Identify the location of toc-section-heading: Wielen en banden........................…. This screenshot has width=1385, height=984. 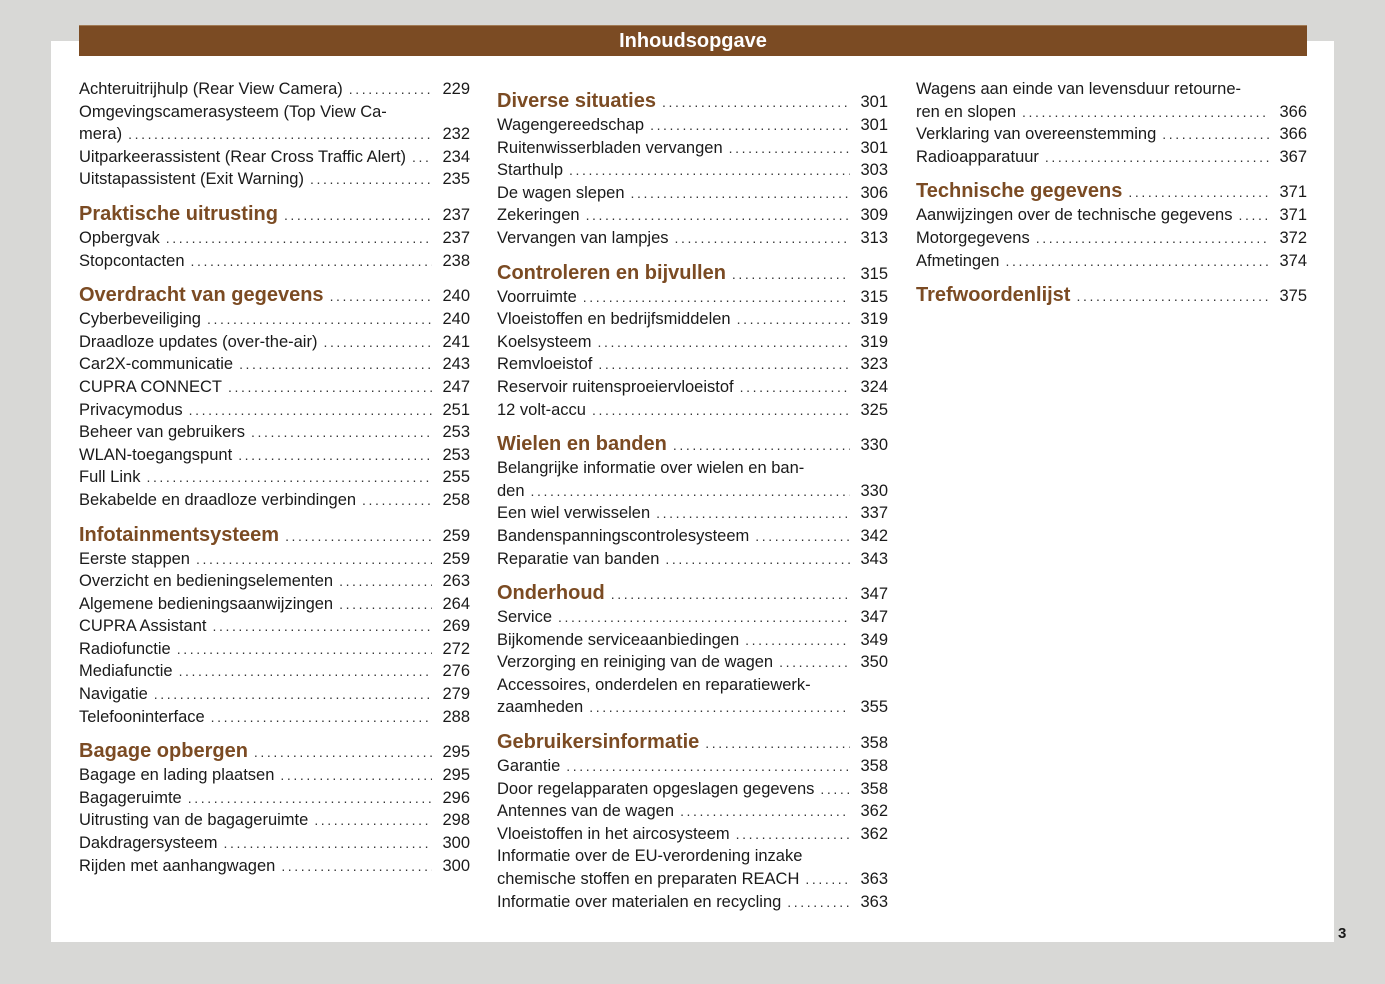
(692, 444).